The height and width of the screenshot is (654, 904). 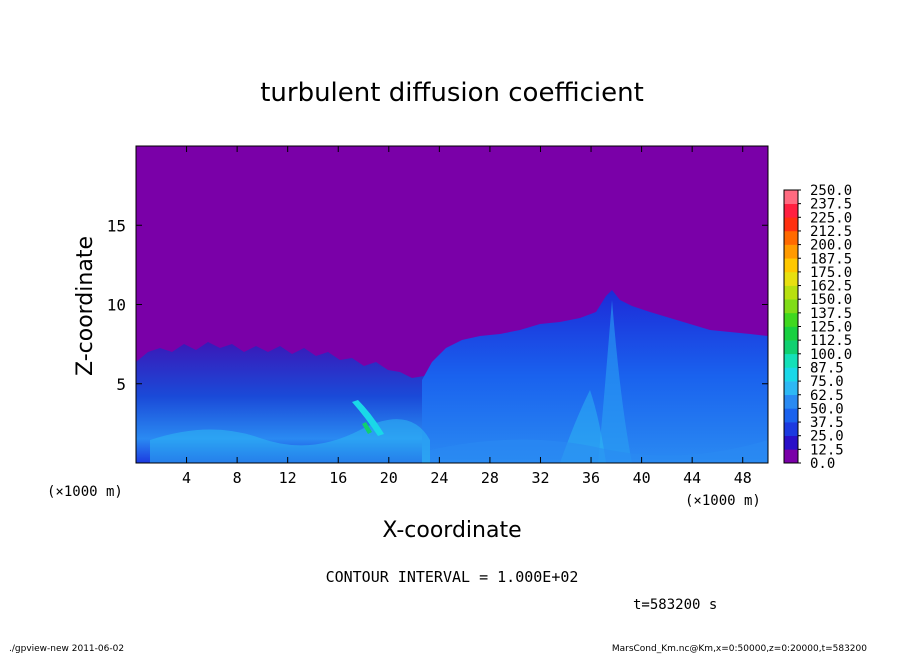 I want to click on x-tick-label: 16, so click(x=338, y=478).